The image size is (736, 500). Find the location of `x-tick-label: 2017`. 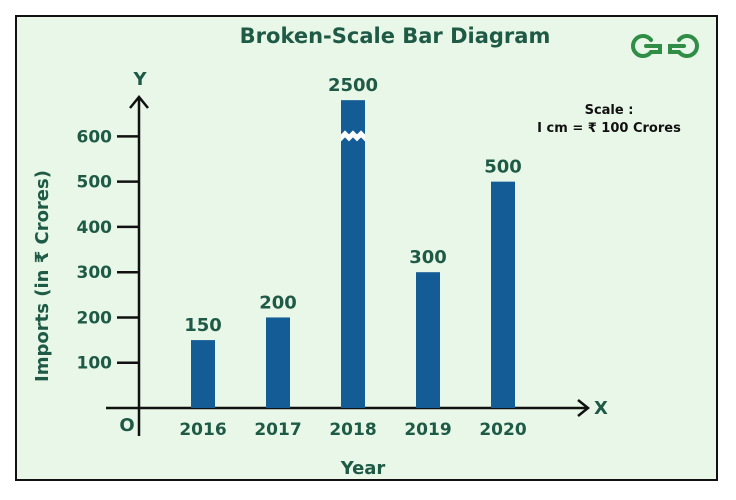

x-tick-label: 2017 is located at coordinates (277, 430).